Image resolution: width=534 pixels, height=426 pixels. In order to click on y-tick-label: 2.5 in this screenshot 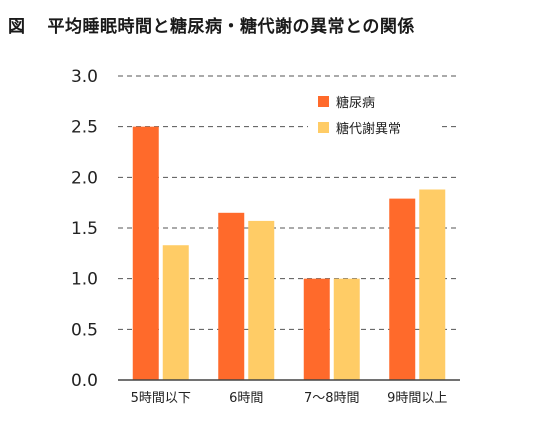, I will do `click(84, 128)`.